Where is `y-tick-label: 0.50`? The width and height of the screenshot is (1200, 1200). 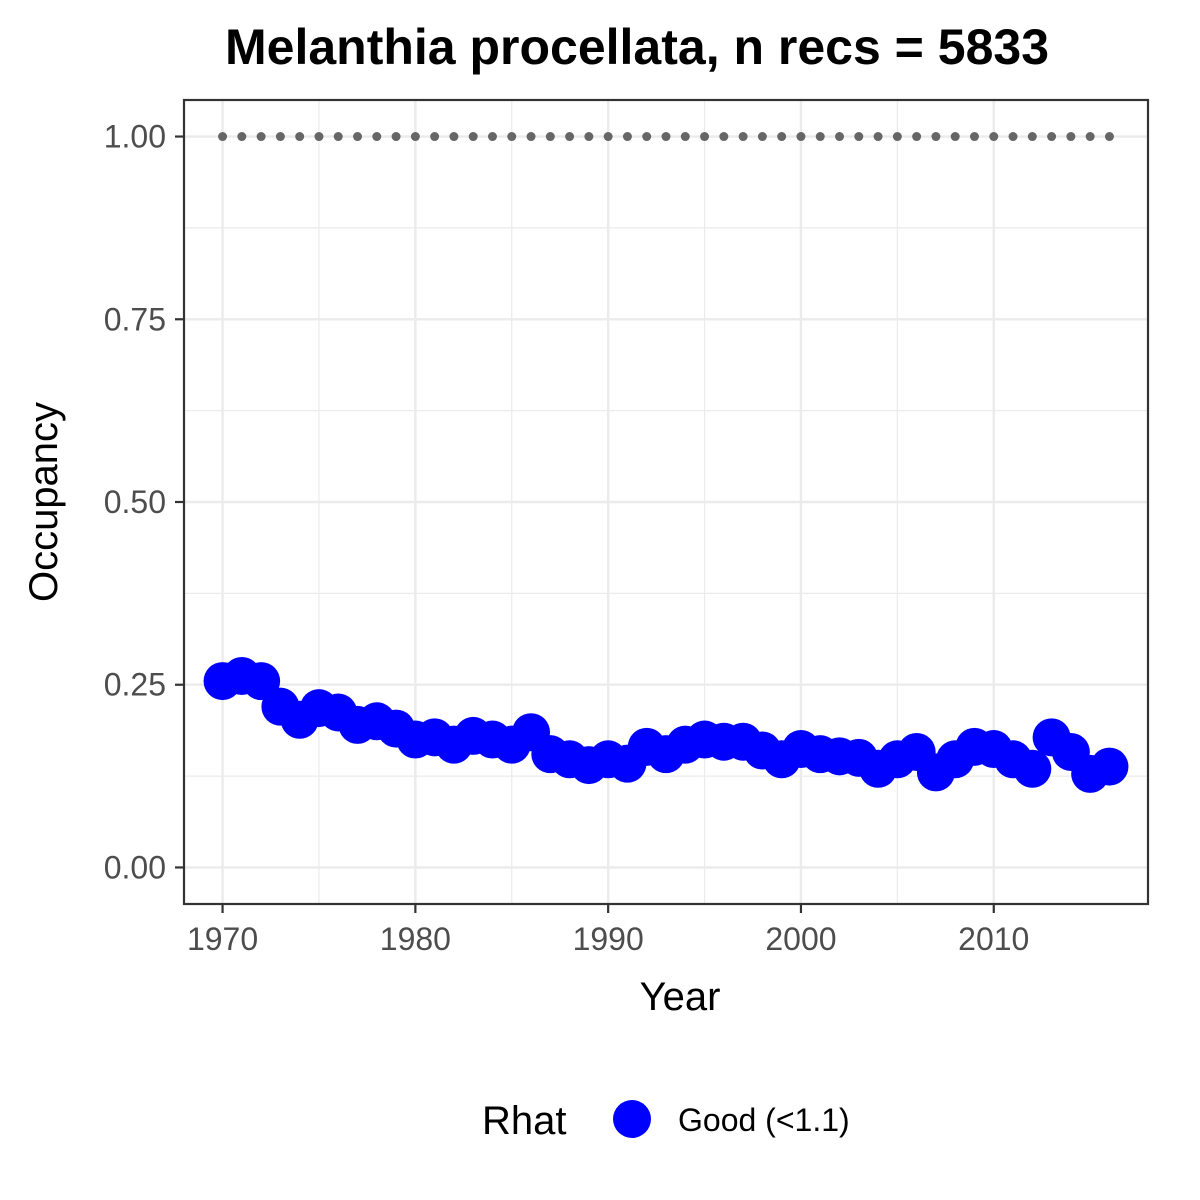
y-tick-label: 0.50 is located at coordinates (135, 502).